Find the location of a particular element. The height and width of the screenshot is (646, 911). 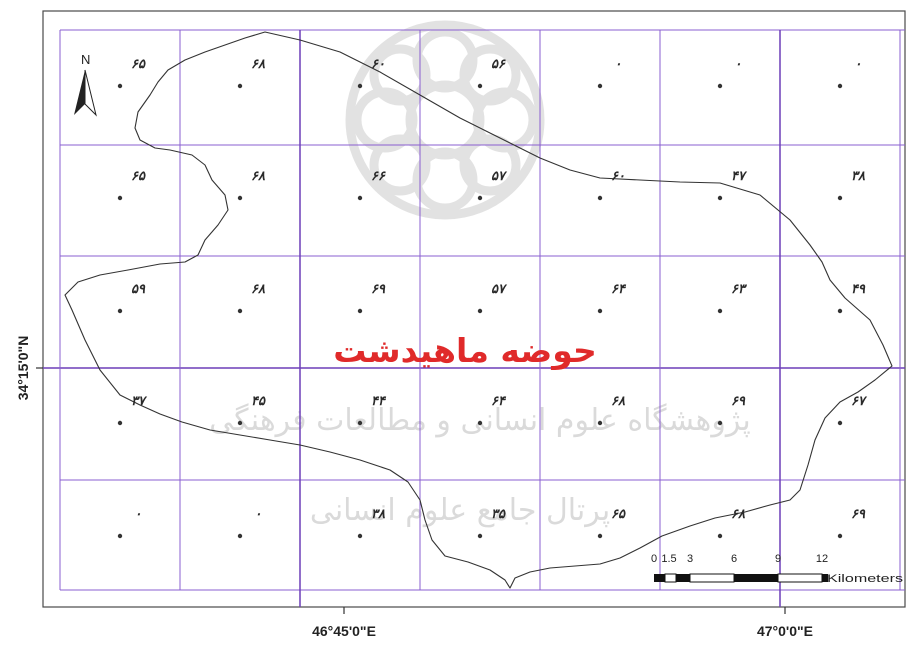

north-label: N is located at coordinates (85, 59).